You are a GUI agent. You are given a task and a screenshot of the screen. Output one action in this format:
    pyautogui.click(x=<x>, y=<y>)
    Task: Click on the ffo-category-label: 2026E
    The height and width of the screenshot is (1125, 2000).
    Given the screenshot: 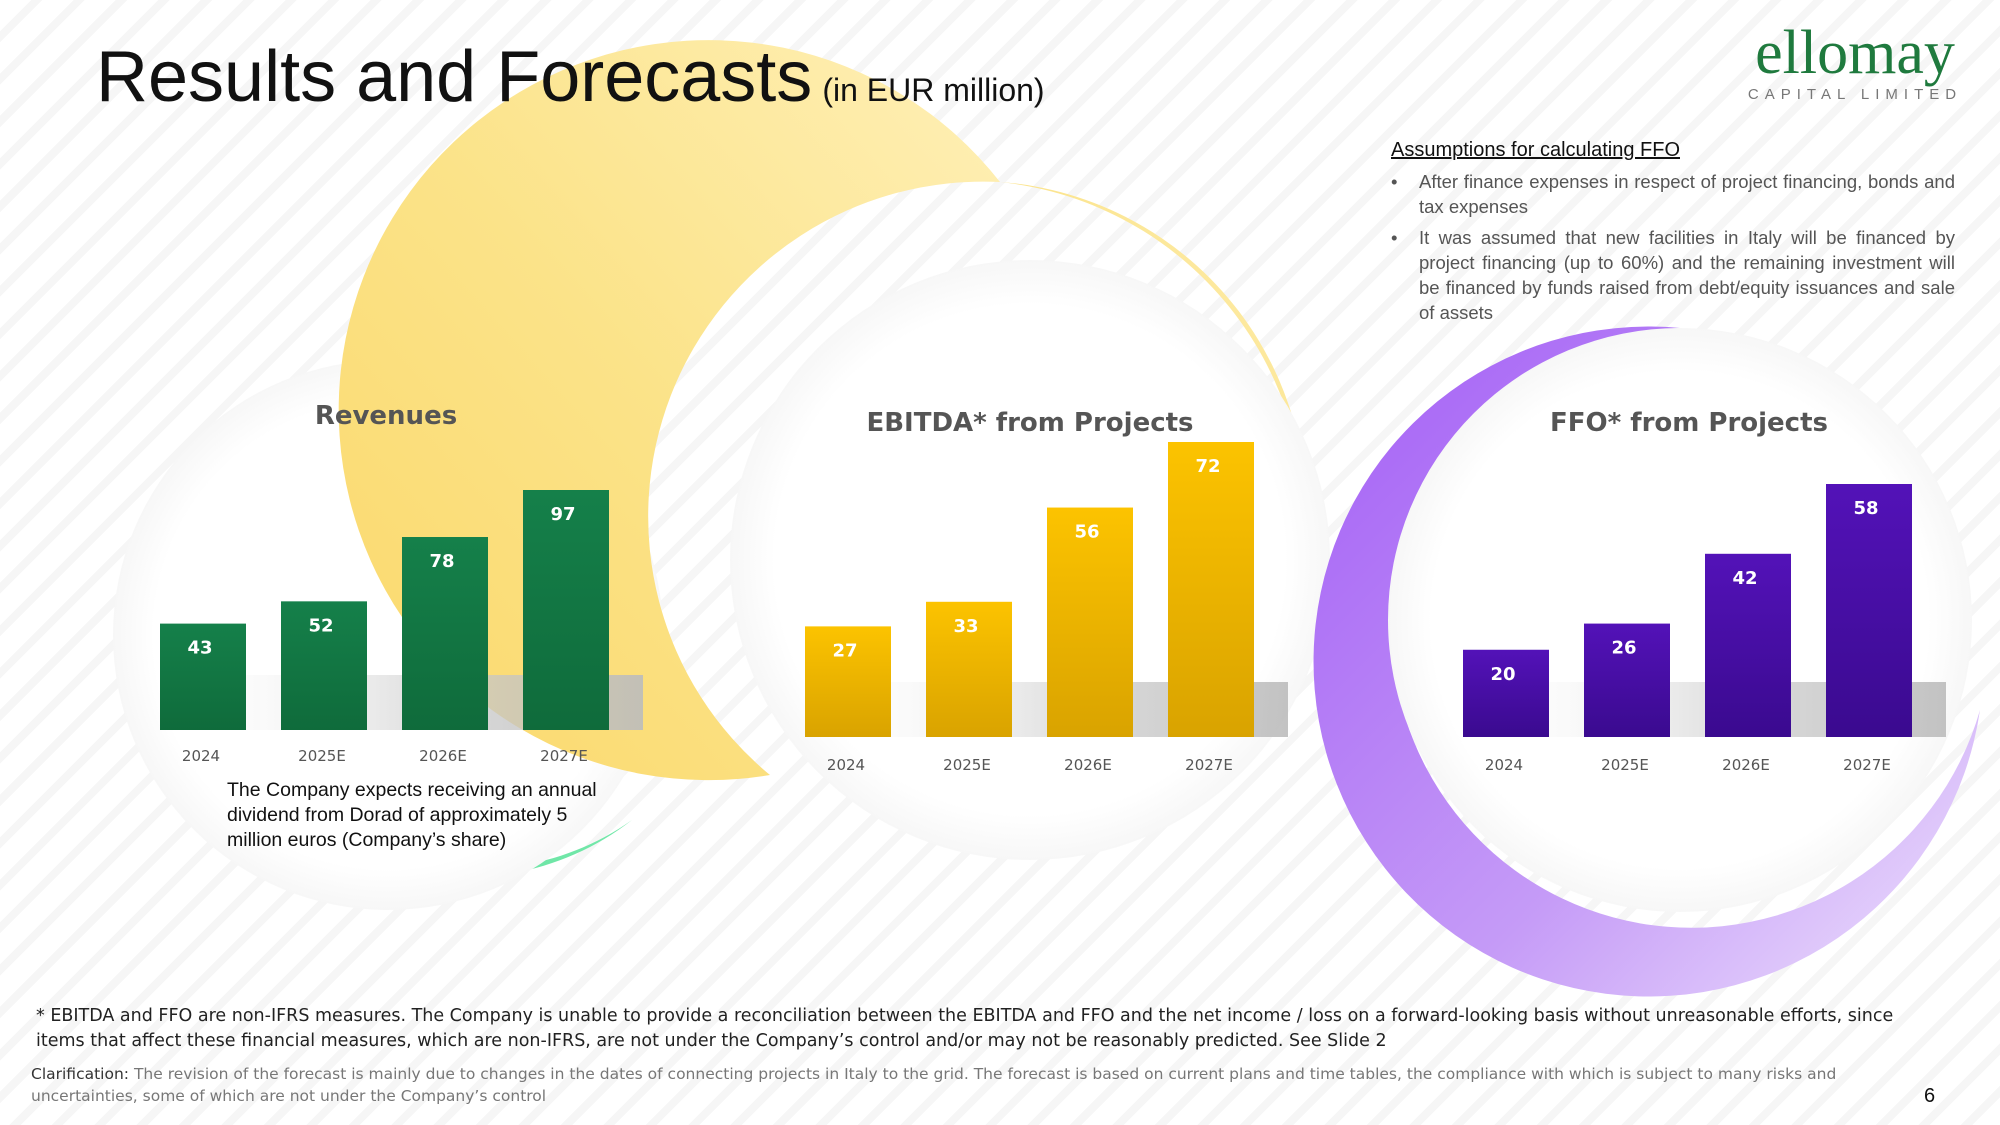 What is the action you would take?
    pyautogui.click(x=1746, y=765)
    